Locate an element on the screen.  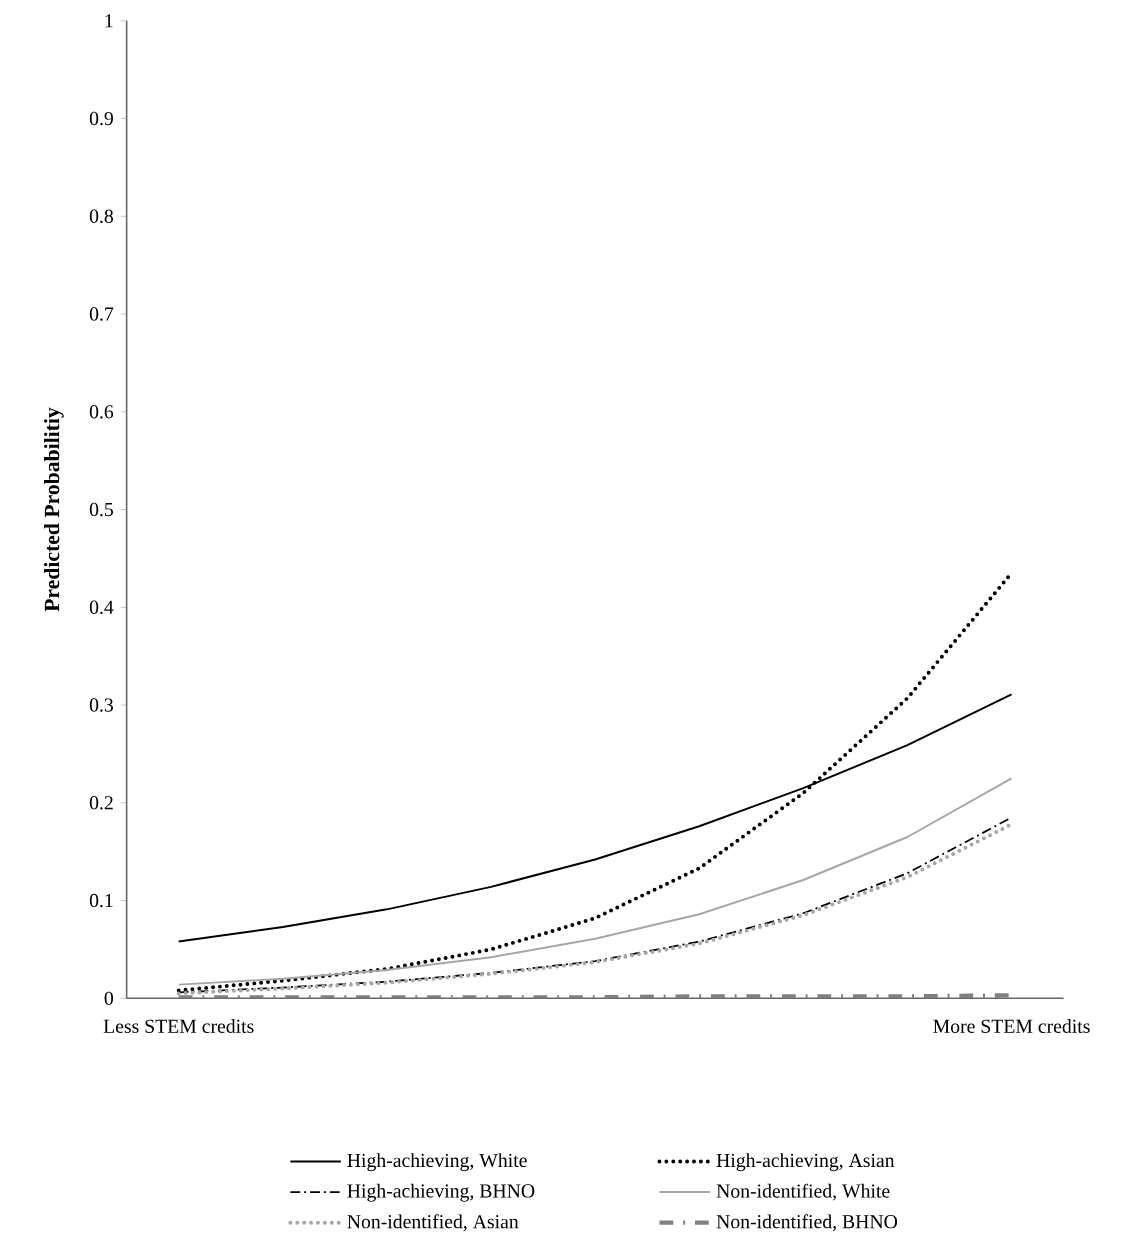
x-tick-label: More STEM credits is located at coordinates (1011, 1026).